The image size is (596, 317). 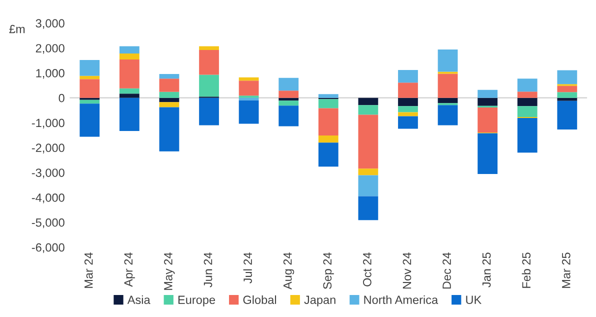 I want to click on x-tick-label: Aug 24, so click(x=288, y=271).